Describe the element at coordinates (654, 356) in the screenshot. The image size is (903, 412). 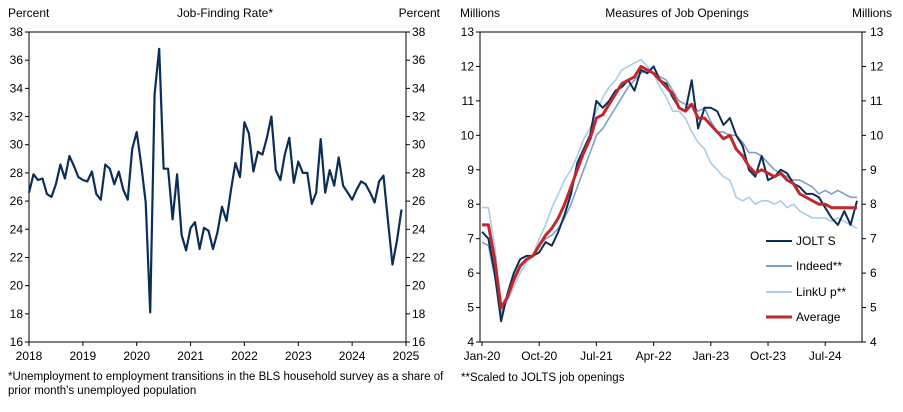
I see `right-x-tick-label: Apr-22` at that location.